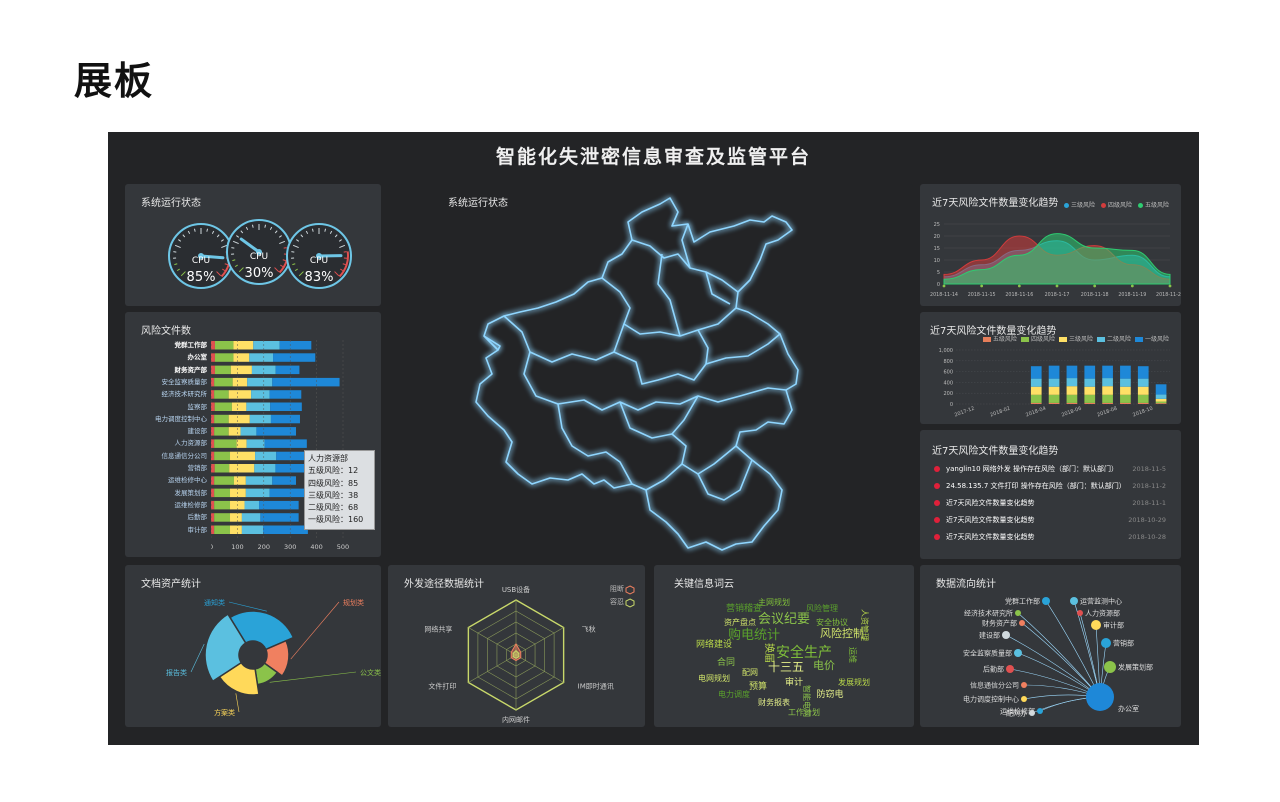  Describe the element at coordinates (114, 81) in the screenshot. I see `page-title: 展板` at that location.